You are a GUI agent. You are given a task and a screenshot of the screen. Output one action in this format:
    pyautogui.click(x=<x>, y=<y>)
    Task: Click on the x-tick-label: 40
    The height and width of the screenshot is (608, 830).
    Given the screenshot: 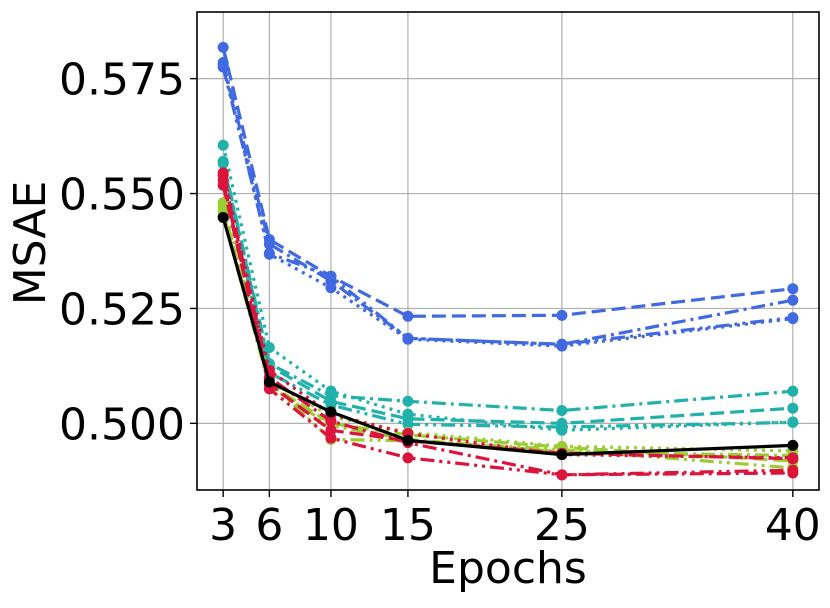 What is the action you would take?
    pyautogui.click(x=793, y=525)
    